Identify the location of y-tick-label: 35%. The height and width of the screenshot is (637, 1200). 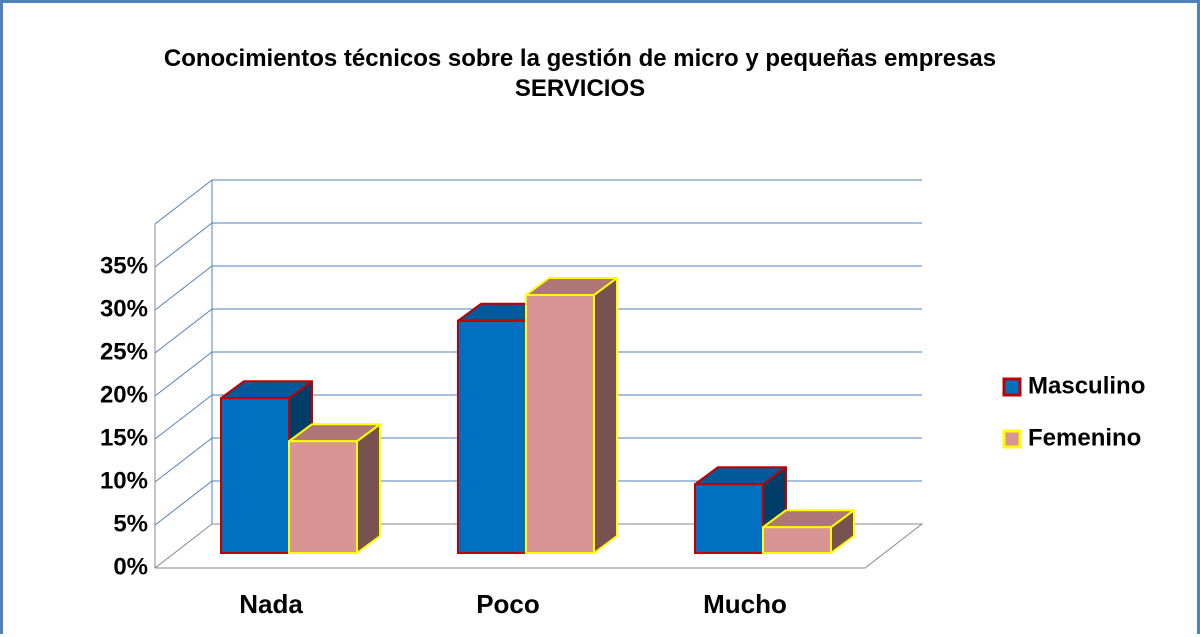
(124, 265).